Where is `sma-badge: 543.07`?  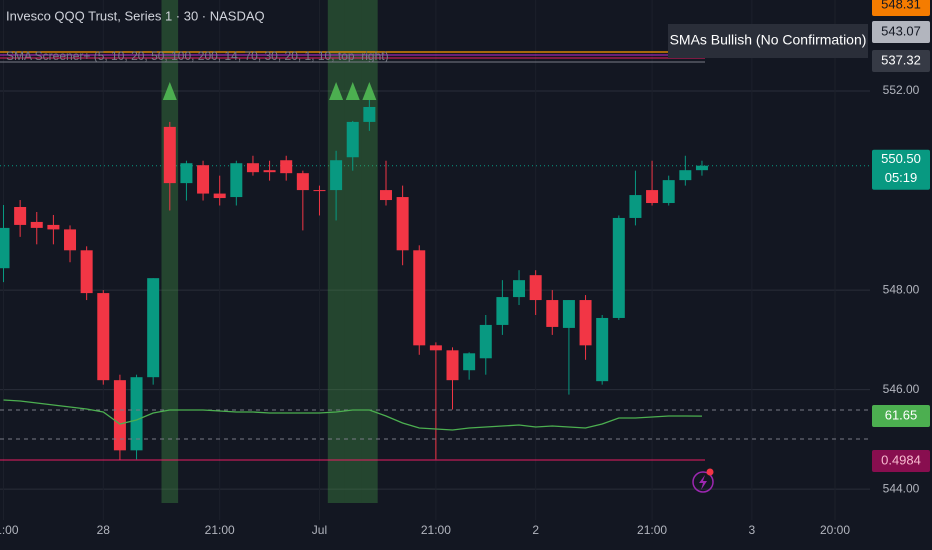
sma-badge: 543.07 is located at coordinates (901, 30).